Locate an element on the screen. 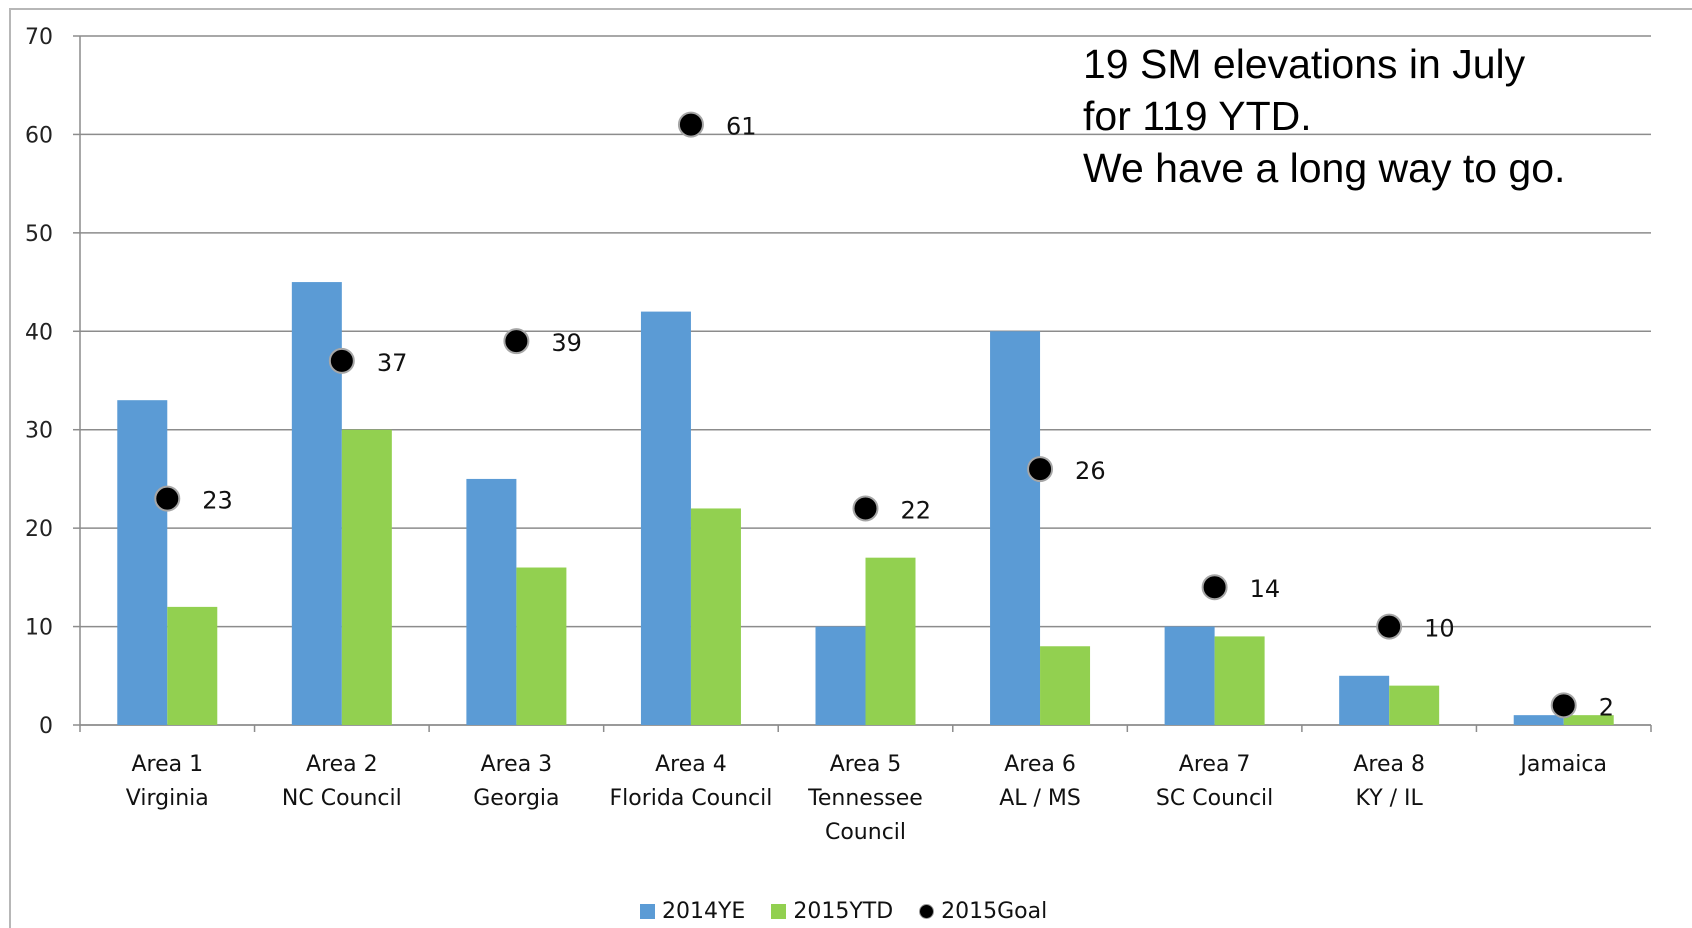 This screenshot has width=1692, height=928. goal-data-label-3: 61 is located at coordinates (741, 127).